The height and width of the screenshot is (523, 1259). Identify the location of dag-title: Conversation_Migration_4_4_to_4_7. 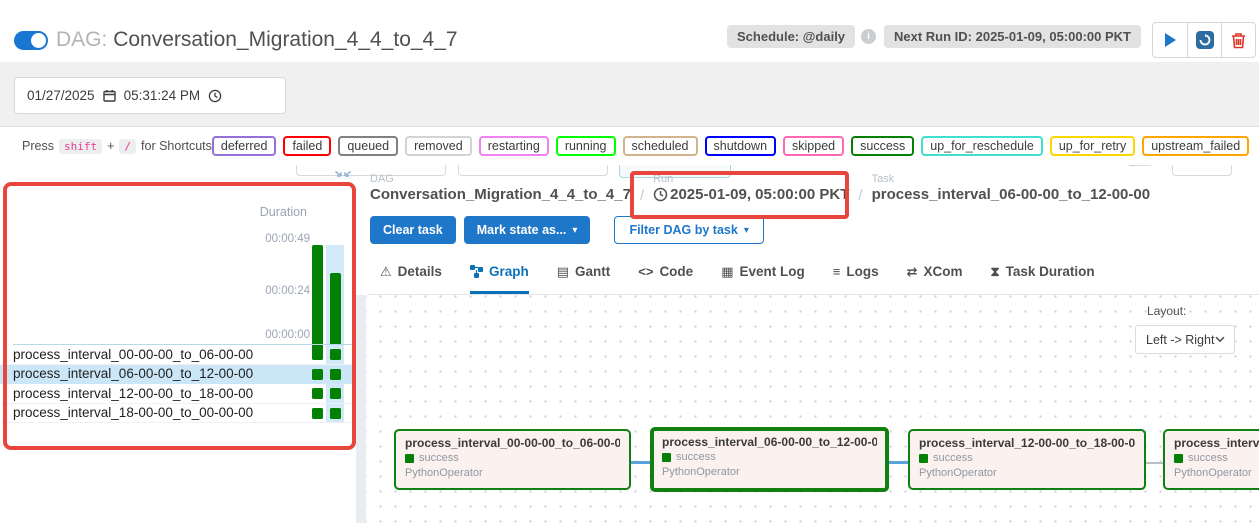
(285, 39).